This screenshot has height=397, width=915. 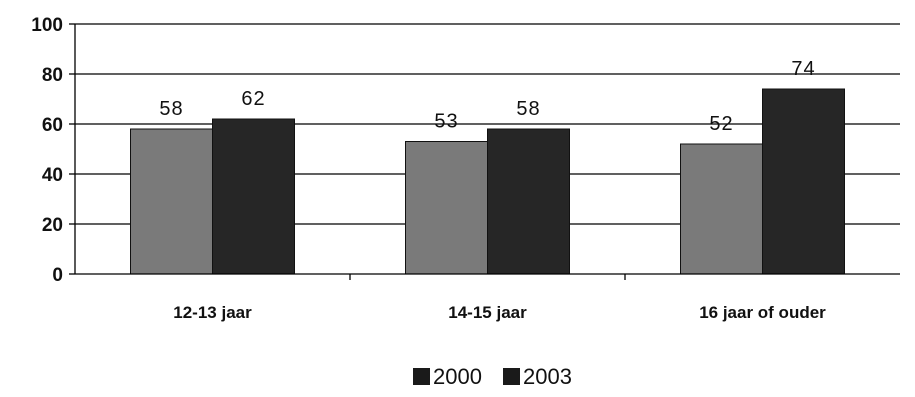 What do you see at coordinates (547, 376) in the screenshot?
I see `legend-label: 2003` at bounding box center [547, 376].